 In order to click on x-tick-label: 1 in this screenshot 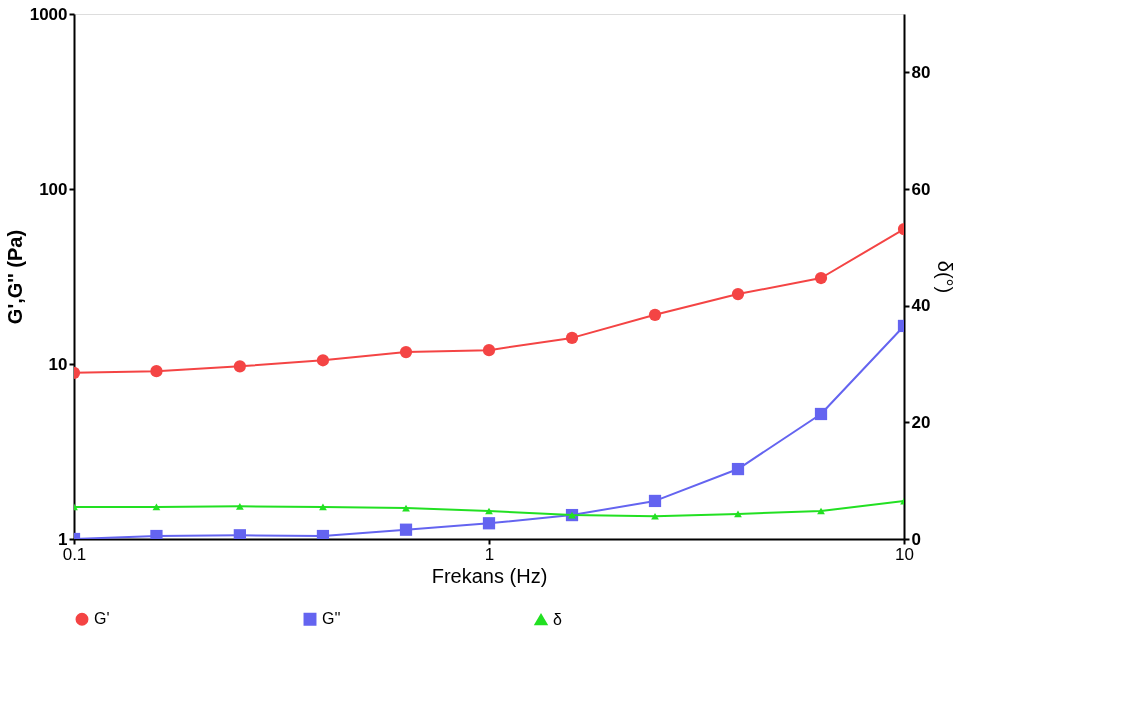, I will do `click(489, 554)`.